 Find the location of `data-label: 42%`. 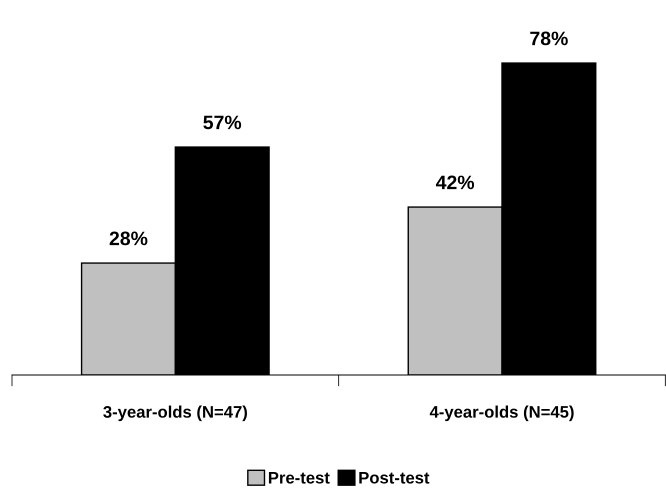

data-label: 42% is located at coordinates (455, 183).